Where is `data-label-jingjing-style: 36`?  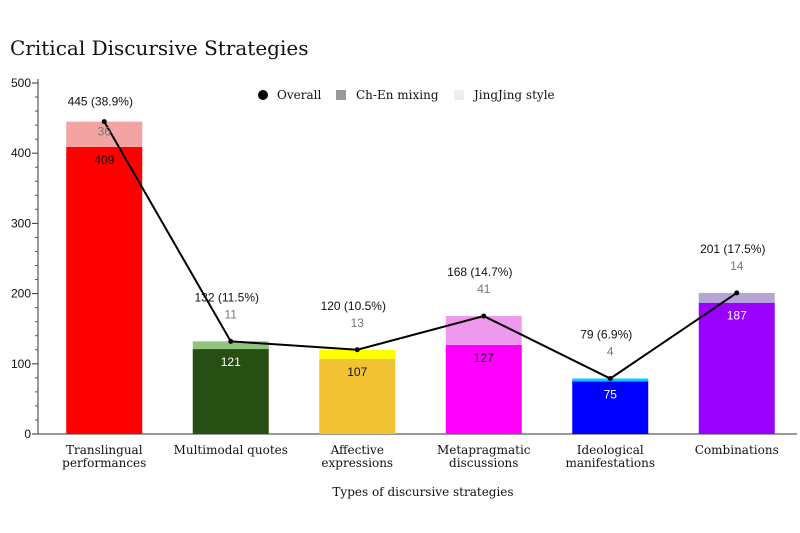 data-label-jingjing-style: 36 is located at coordinates (105, 132).